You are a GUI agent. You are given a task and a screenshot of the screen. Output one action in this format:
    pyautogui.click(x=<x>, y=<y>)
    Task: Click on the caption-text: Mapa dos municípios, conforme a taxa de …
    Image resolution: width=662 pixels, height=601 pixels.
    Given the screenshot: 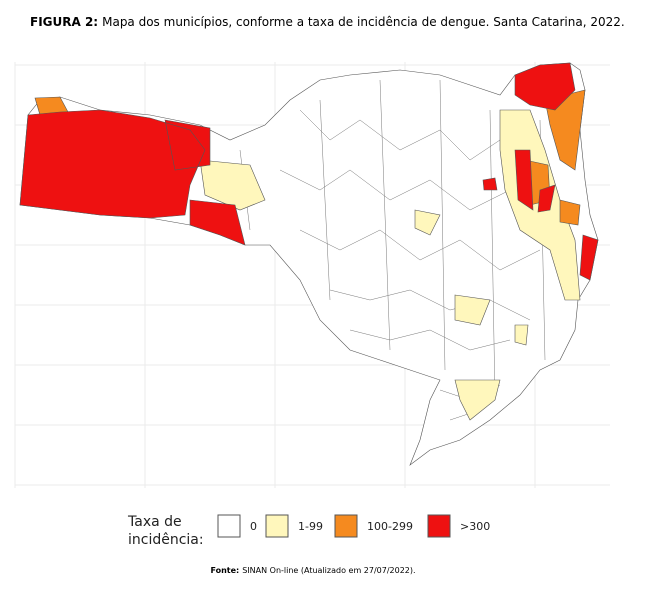 What is the action you would take?
    pyautogui.click(x=363, y=22)
    